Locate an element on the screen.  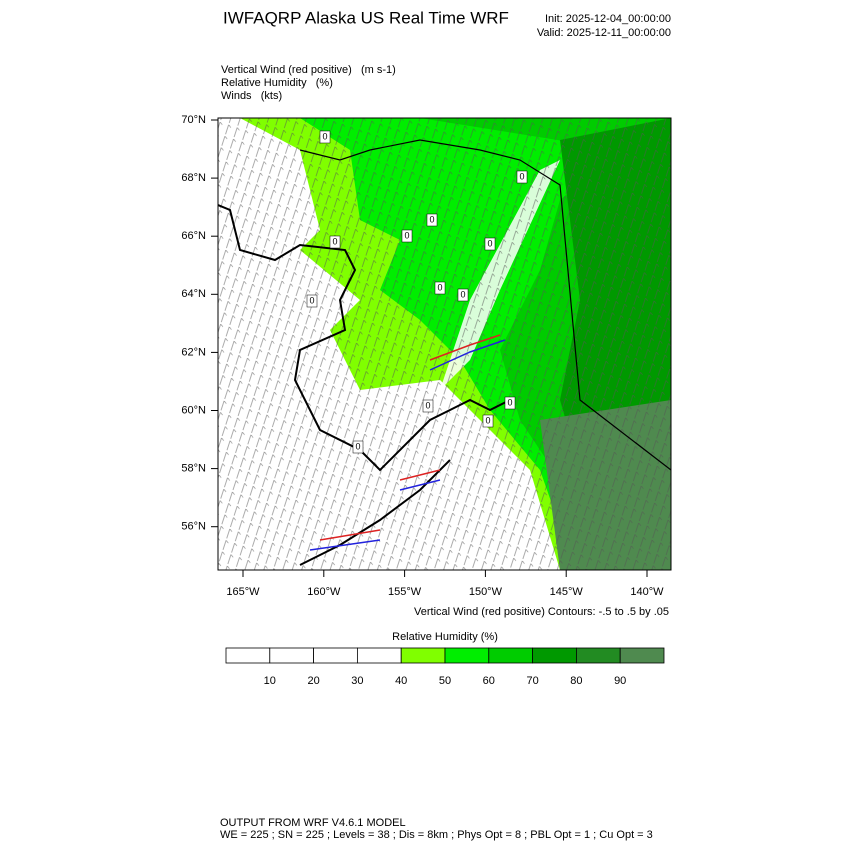
lon-label: 155°W is located at coordinates (405, 592).